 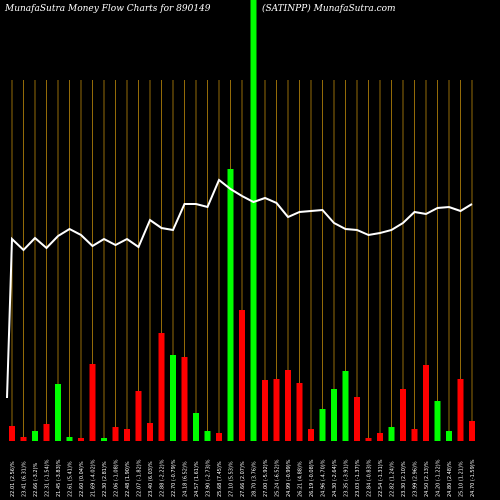 What do you see at coordinates (253, 220) in the screenshot?
I see `highlight-column` at bounding box center [253, 220].